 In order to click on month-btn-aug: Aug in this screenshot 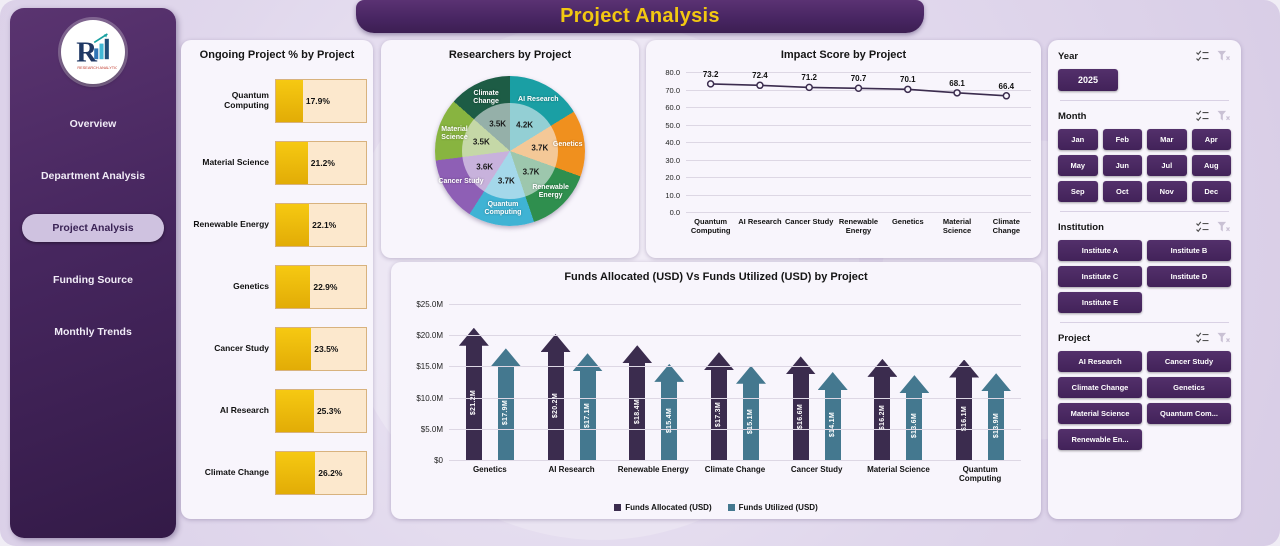, I will do `click(1211, 165)`.